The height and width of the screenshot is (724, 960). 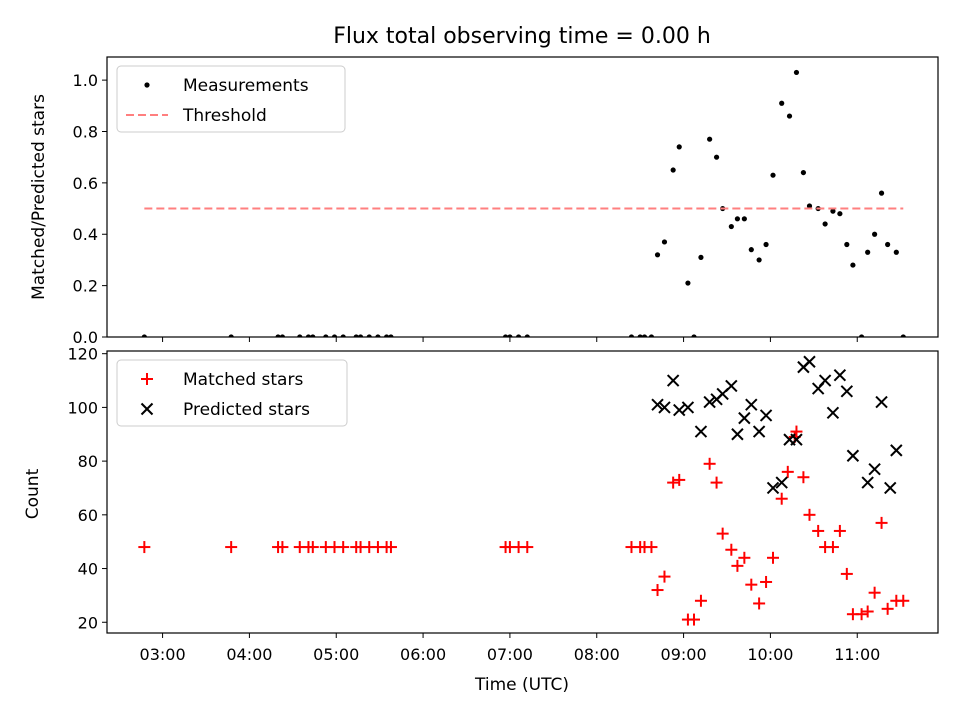 I want to click on x-tick-label: 11:00, so click(x=857, y=654).